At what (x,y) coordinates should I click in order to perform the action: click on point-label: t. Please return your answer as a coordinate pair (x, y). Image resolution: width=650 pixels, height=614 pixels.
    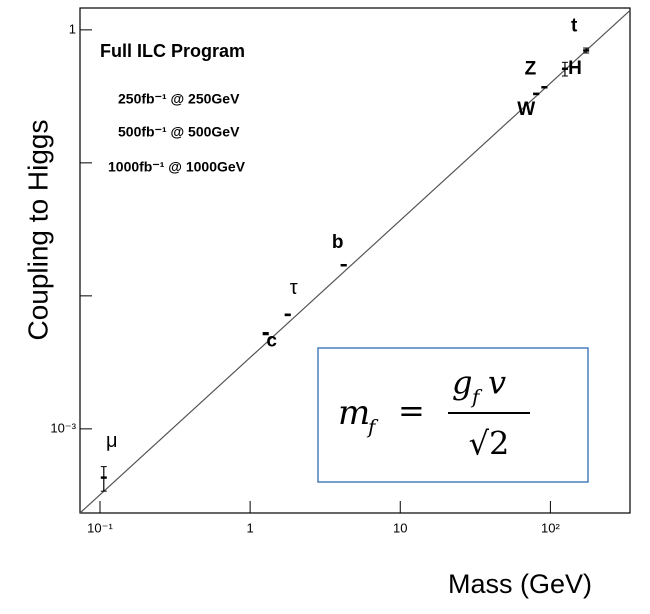
    Looking at the image, I should click on (574, 25).